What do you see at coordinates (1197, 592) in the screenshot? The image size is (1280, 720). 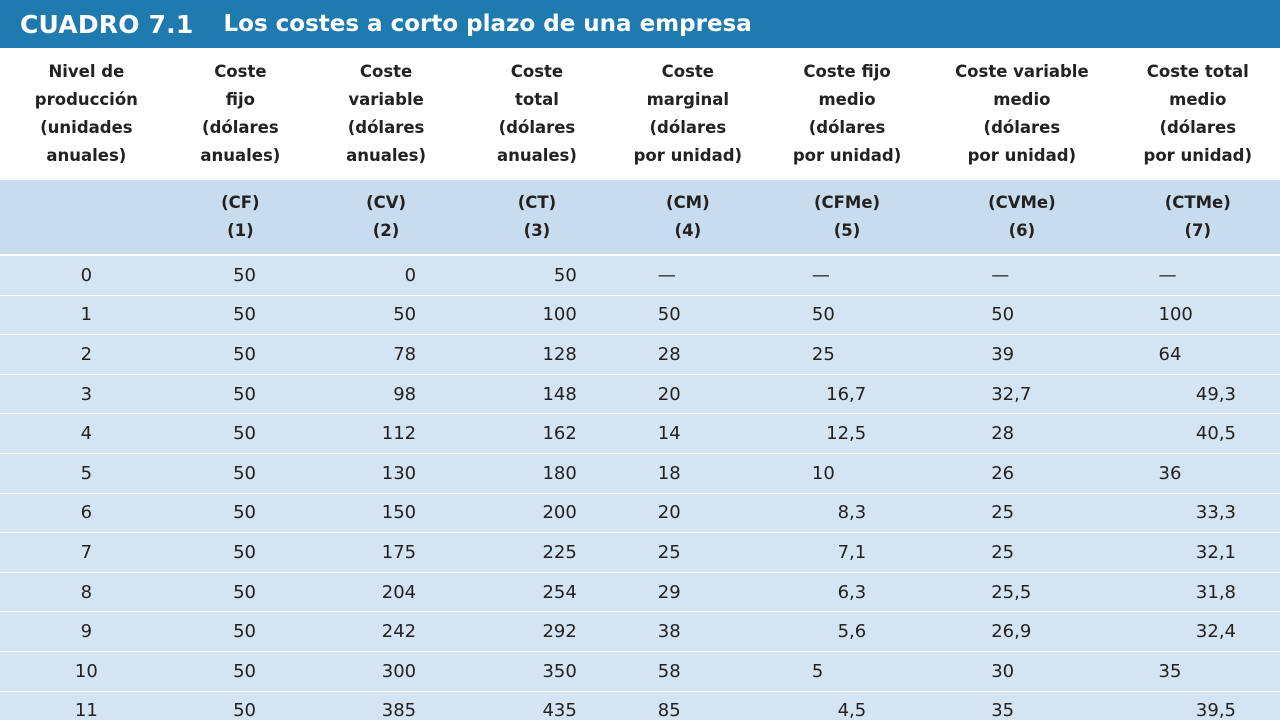 I see `table-cell: 31,8` at bounding box center [1197, 592].